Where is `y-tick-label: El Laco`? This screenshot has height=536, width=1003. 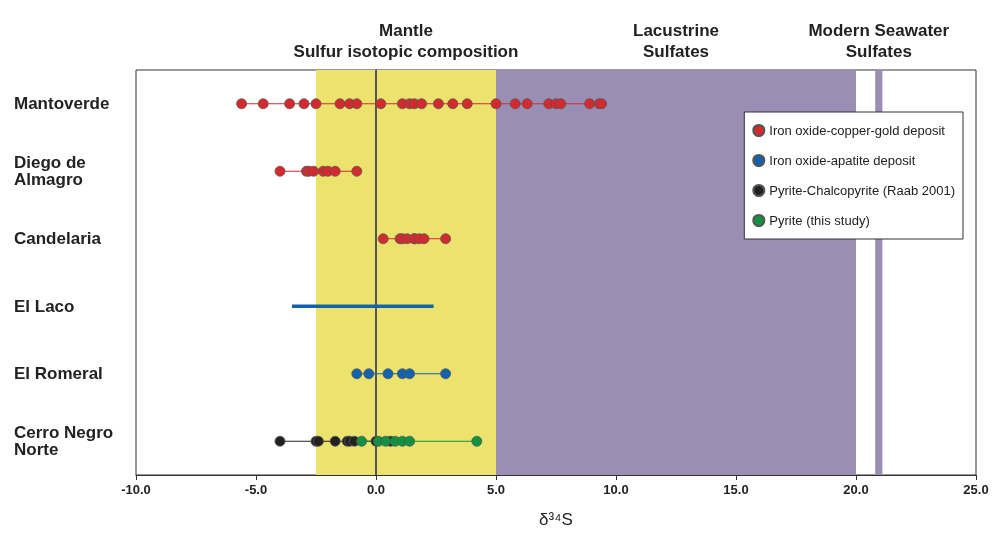 y-tick-label: El Laco is located at coordinates (44, 306).